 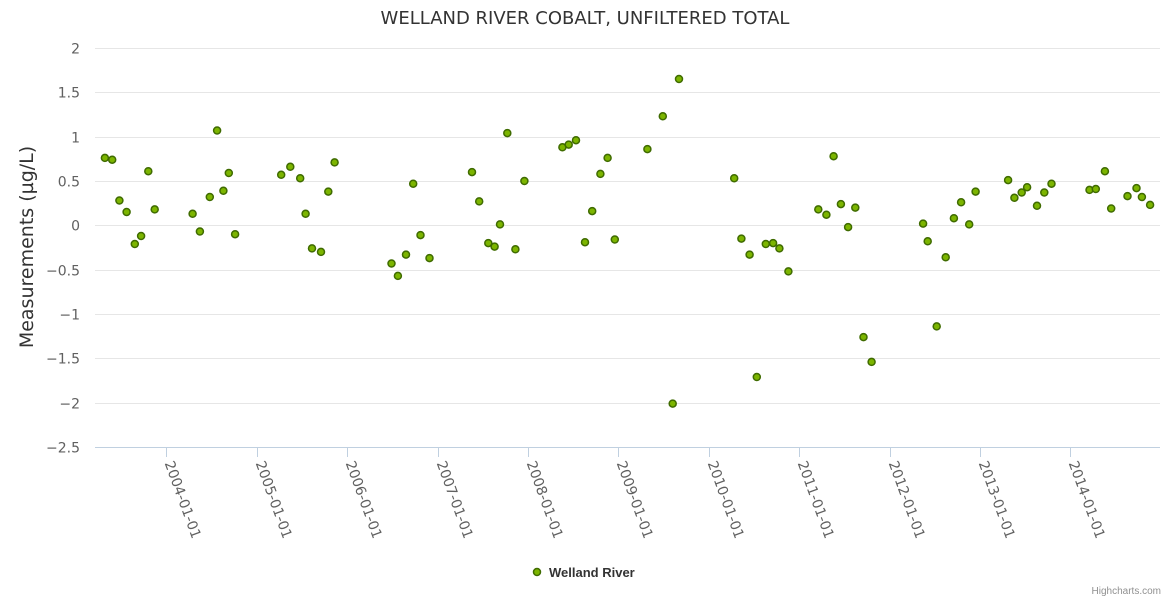 I want to click on y-tick-label: 2, so click(x=75, y=50).